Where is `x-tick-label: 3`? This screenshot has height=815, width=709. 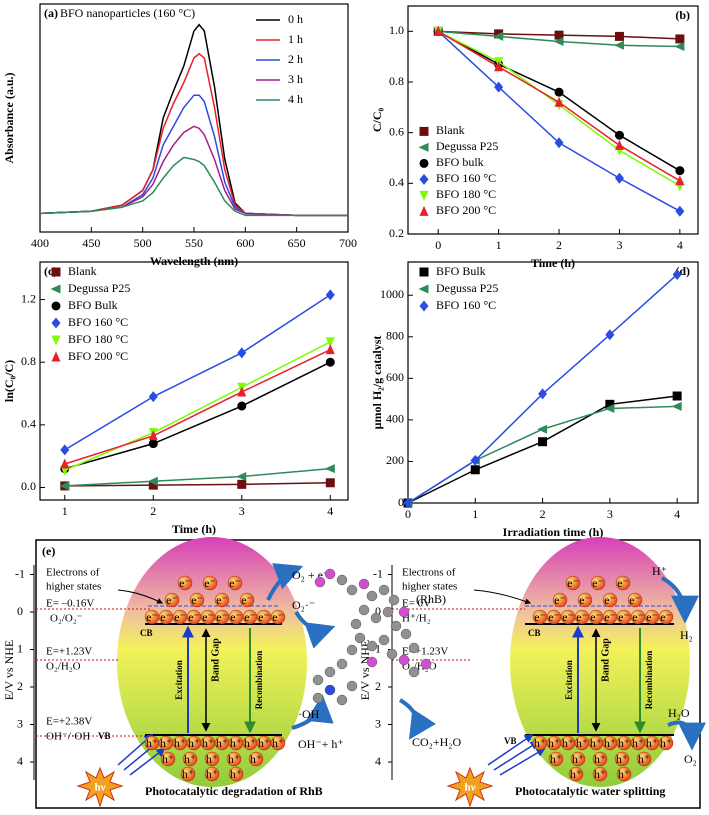
x-tick-label: 3 is located at coordinates (619, 245).